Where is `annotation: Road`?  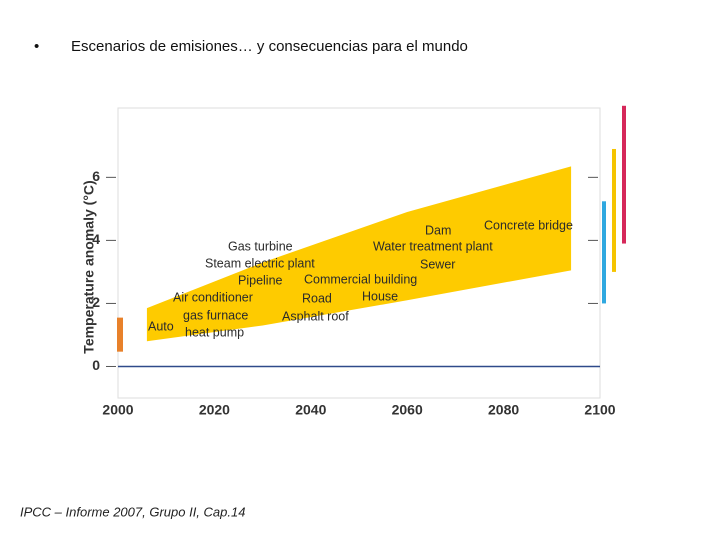
annotation: Road is located at coordinates (317, 298).